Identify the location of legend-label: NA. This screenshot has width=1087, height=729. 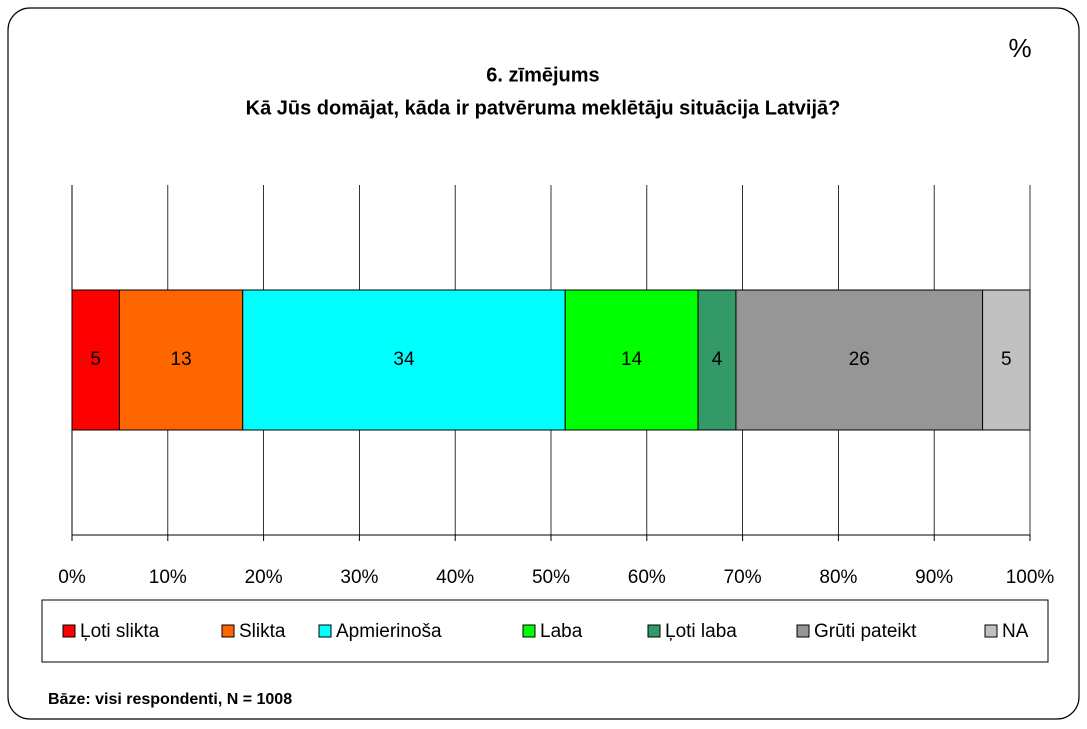
(1015, 631).